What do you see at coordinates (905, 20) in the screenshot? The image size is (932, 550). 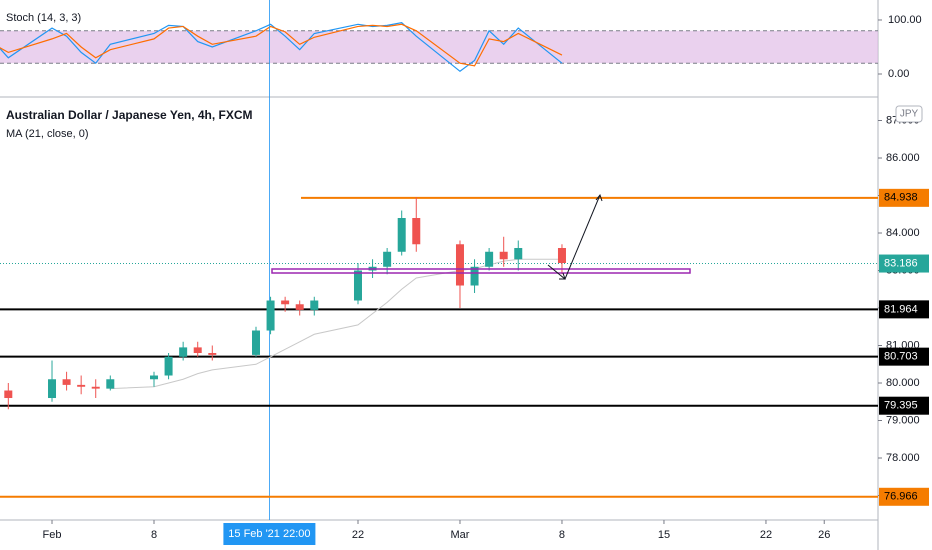 I see `stoch-tick-label: 100.00` at bounding box center [905, 20].